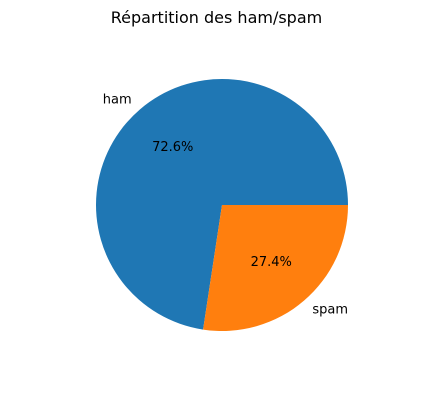 This screenshot has height=409, width=433. What do you see at coordinates (330, 310) in the screenshot?
I see `slice-label-spam: spam` at bounding box center [330, 310].